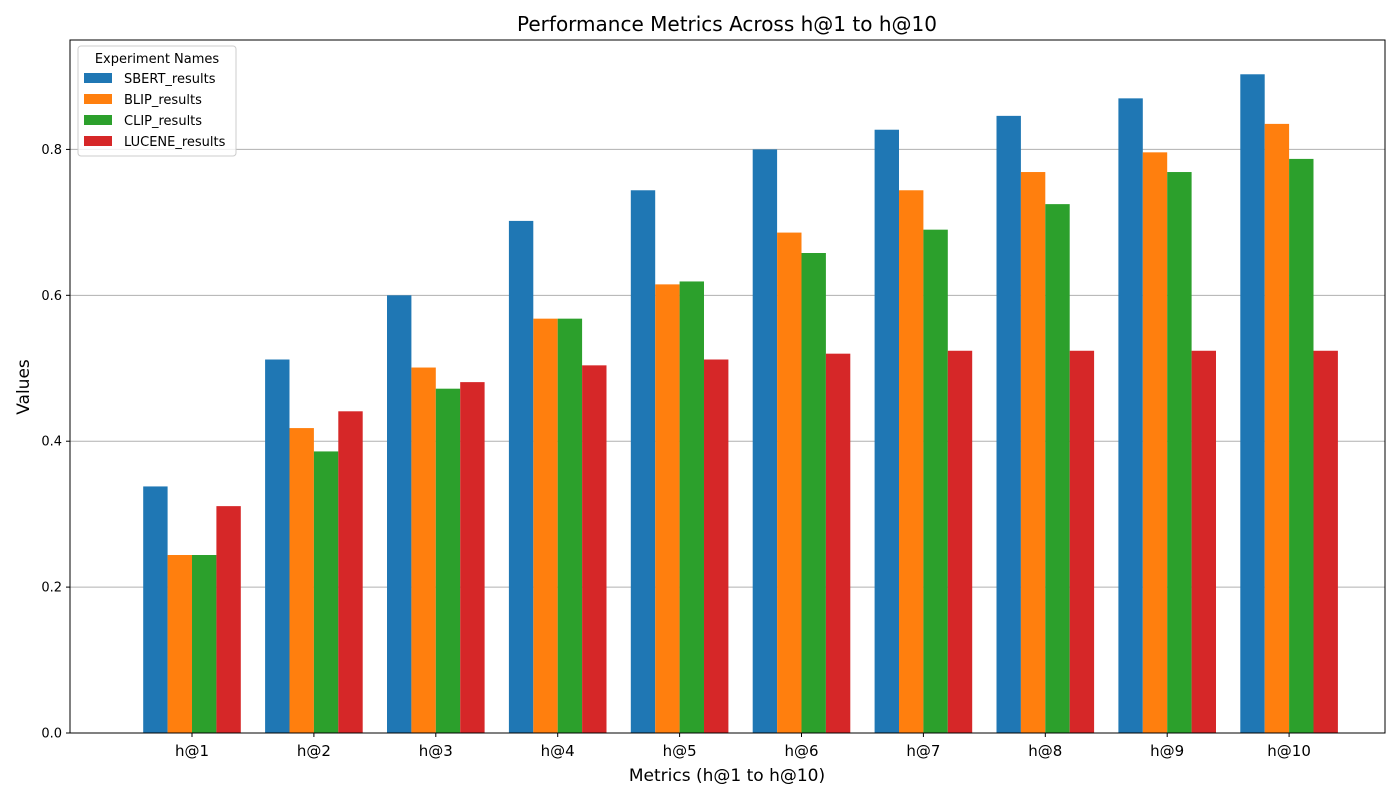  What do you see at coordinates (157, 59) in the screenshot?
I see `legend-title: Experiment Names` at bounding box center [157, 59].